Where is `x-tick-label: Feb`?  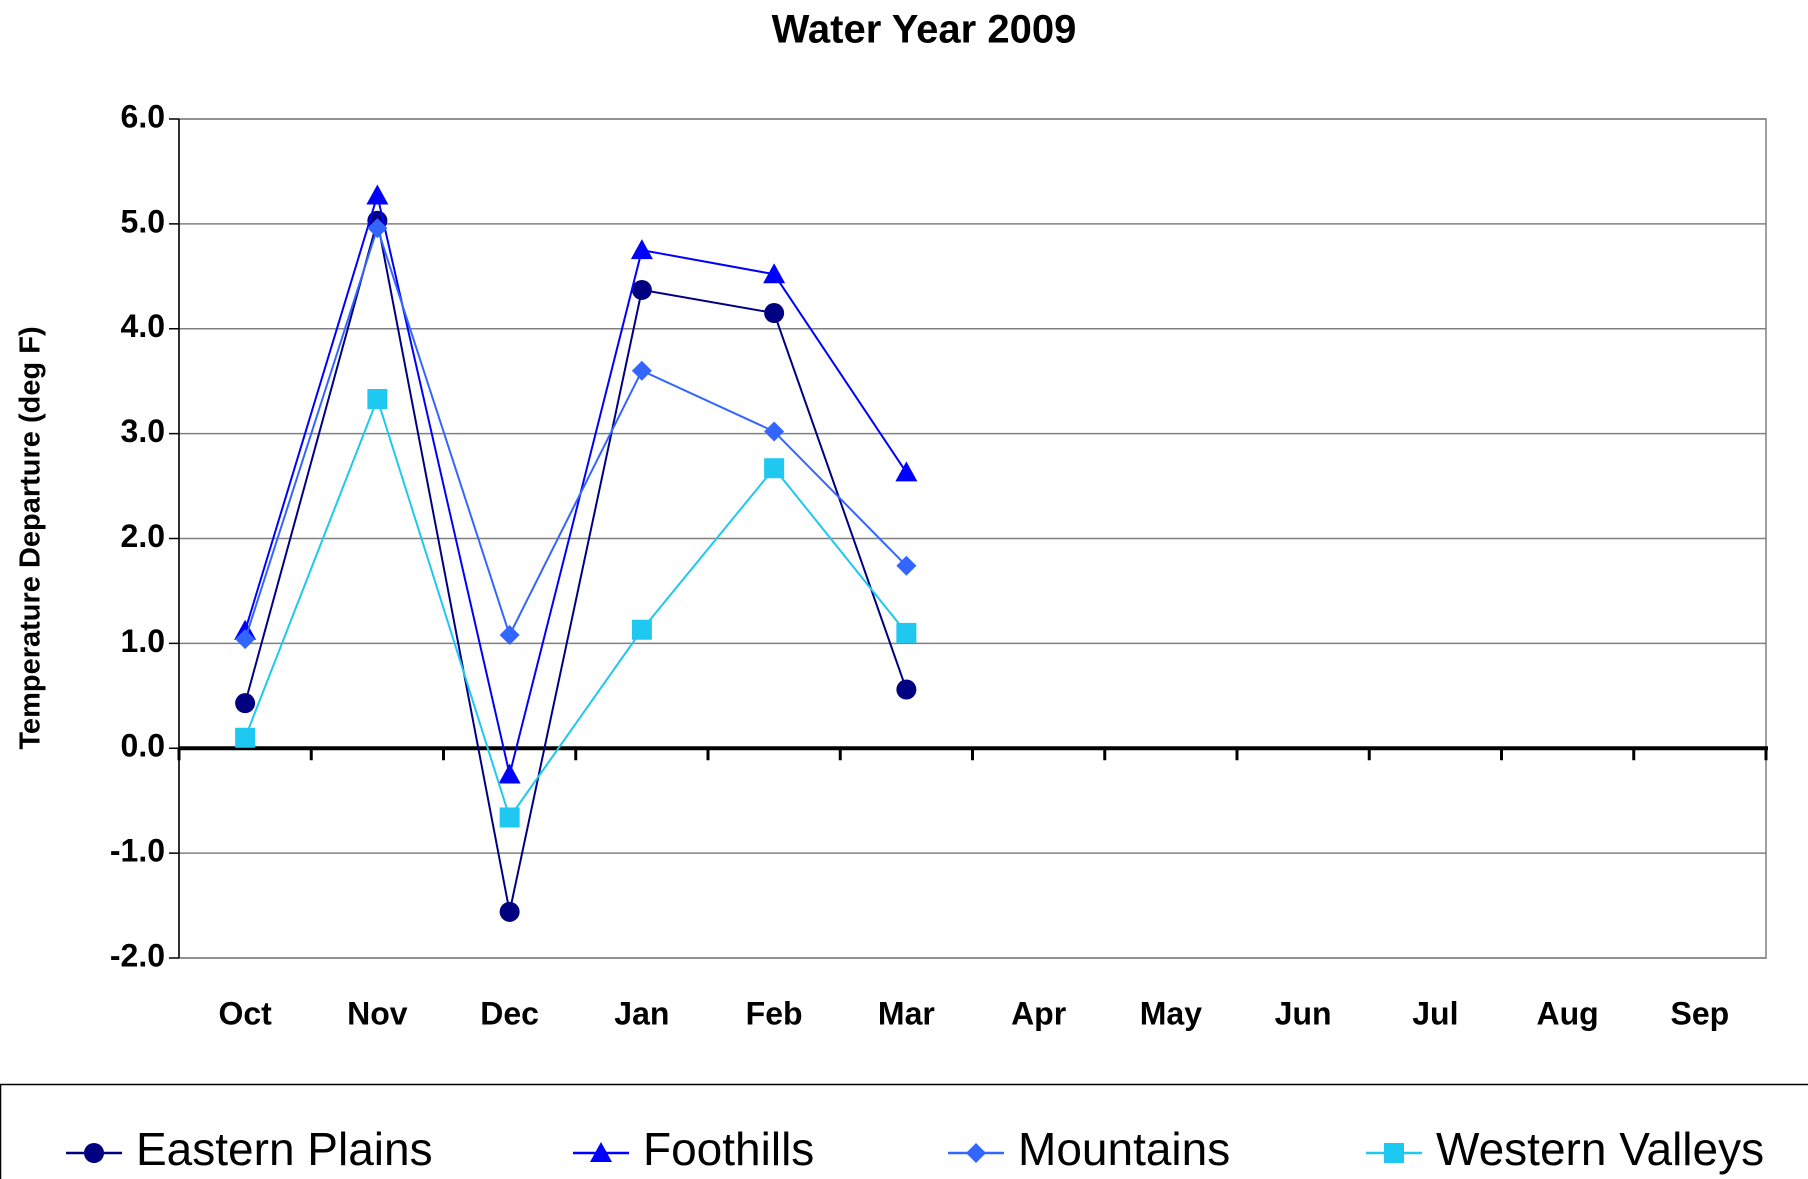 x-tick-label: Feb is located at coordinates (774, 1013).